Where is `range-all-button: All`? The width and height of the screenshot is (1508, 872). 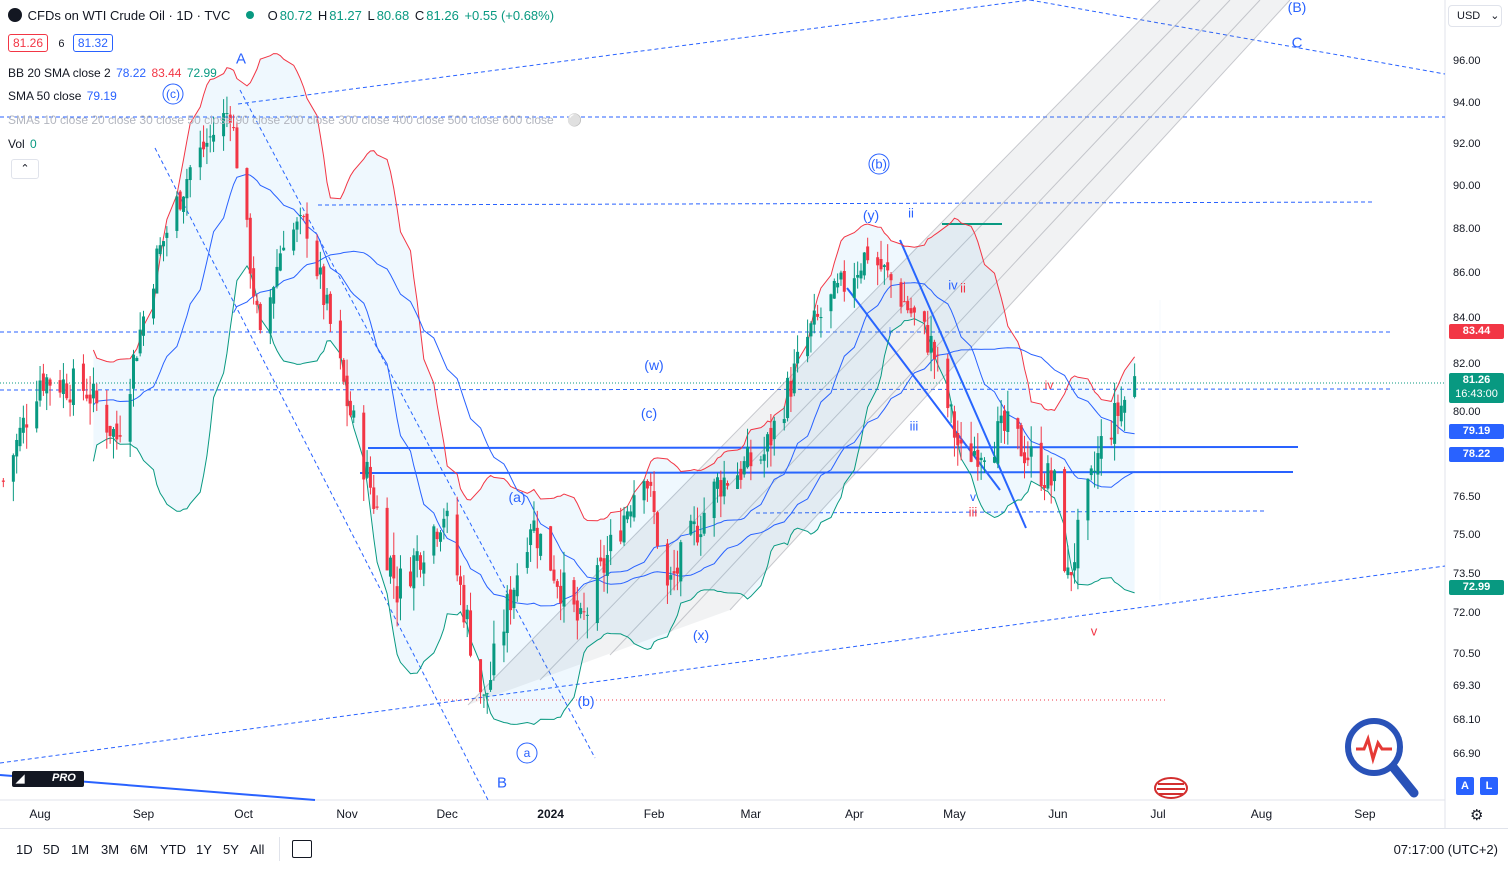 range-all-button: All is located at coordinates (257, 849).